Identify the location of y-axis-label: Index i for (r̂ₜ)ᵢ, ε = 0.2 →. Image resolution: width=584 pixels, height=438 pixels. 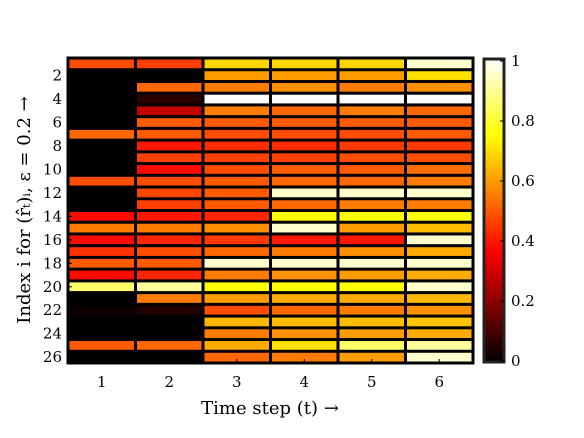
(24, 210).